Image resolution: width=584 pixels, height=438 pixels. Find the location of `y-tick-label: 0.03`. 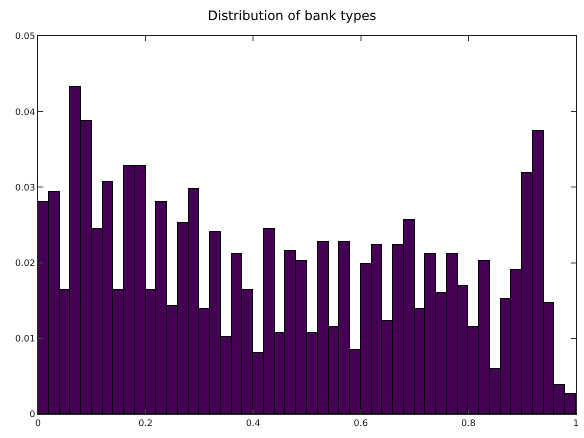

y-tick-label: 0.03 is located at coordinates (25, 188).